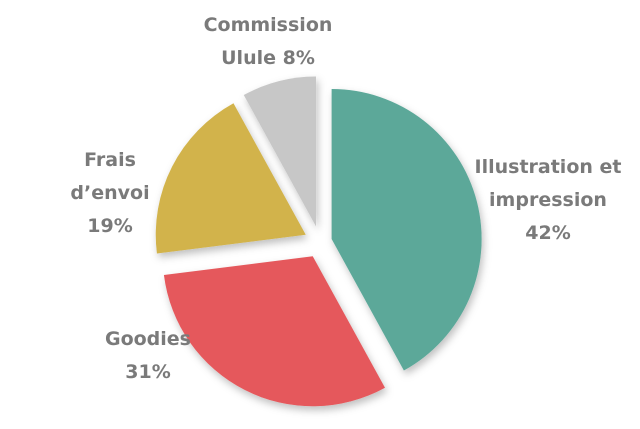 The width and height of the screenshot is (640, 429). What do you see at coordinates (548, 167) in the screenshot?
I see `slice-label-line: Illustration et` at bounding box center [548, 167].